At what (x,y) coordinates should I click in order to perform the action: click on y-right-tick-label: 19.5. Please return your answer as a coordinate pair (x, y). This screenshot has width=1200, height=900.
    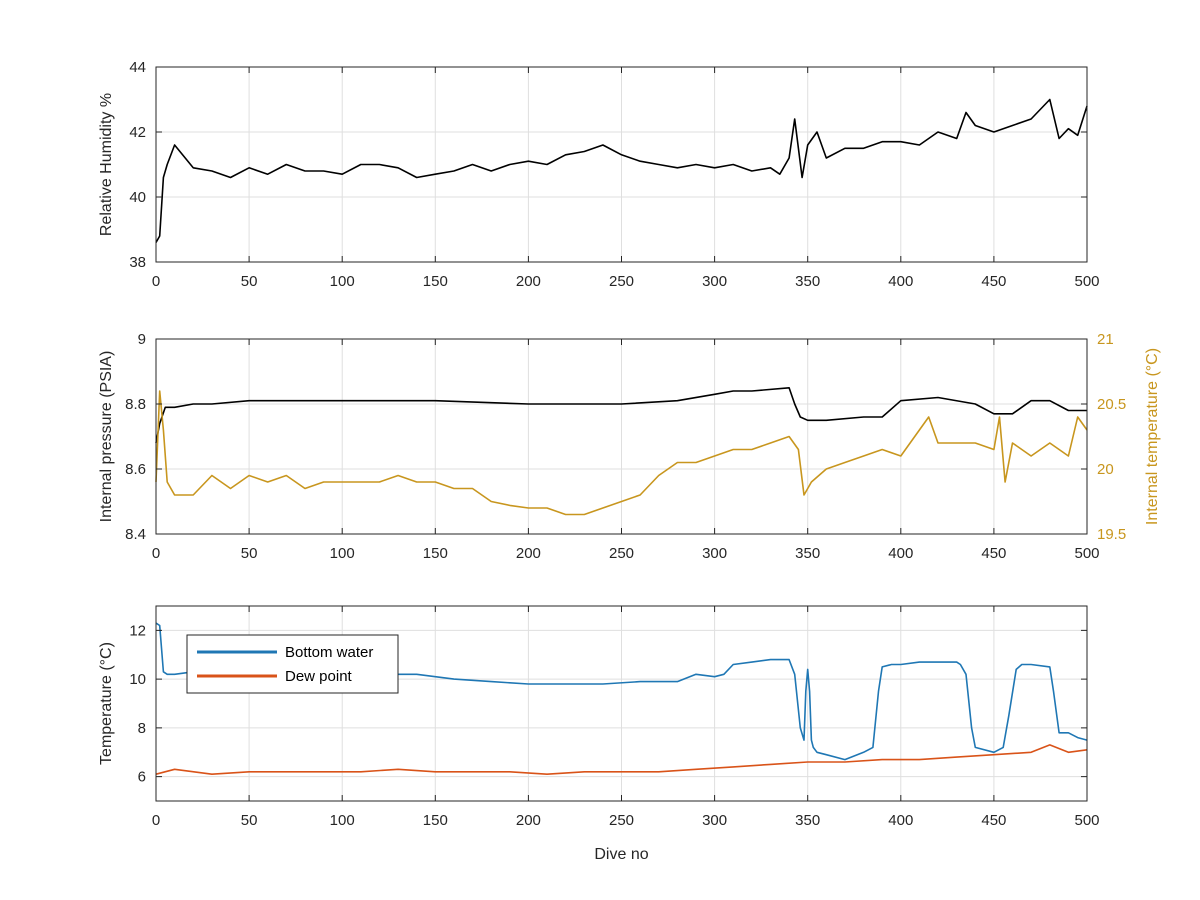
    Looking at the image, I should click on (1111, 534).